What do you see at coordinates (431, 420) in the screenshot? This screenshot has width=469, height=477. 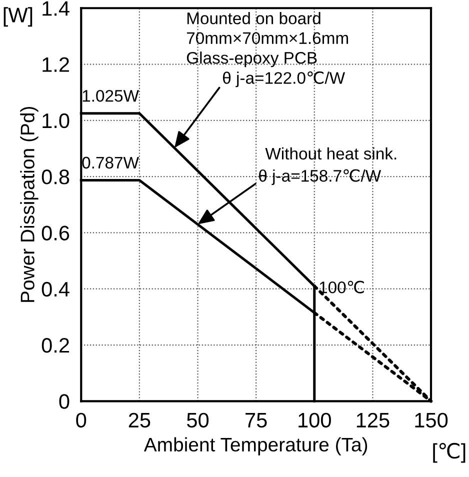 I see `x-tick-label: 150` at bounding box center [431, 420].